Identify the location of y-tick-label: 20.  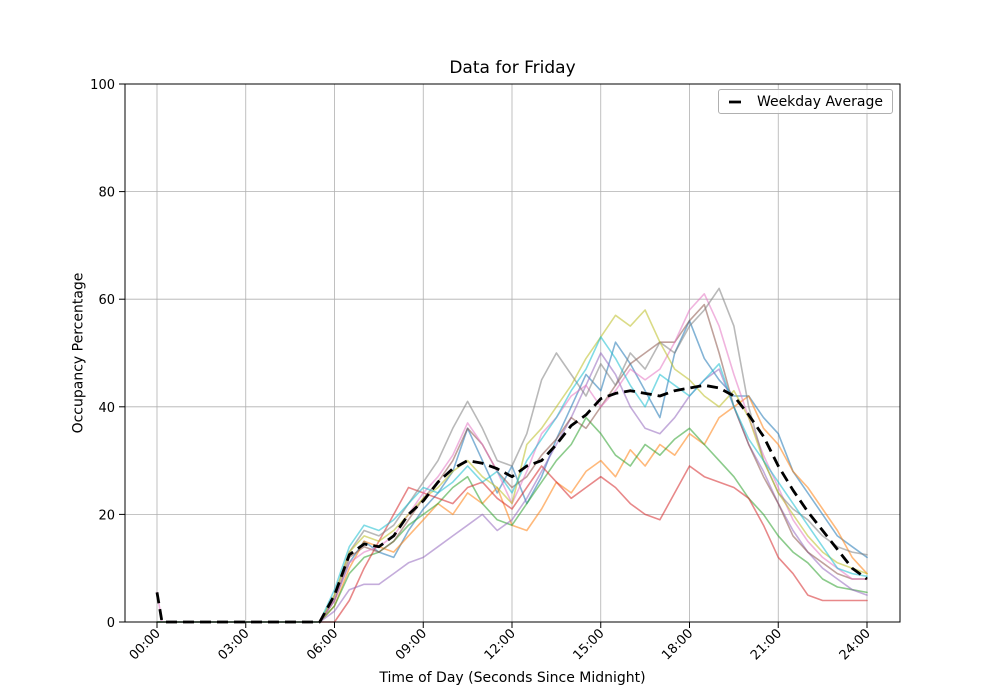
(106, 515).